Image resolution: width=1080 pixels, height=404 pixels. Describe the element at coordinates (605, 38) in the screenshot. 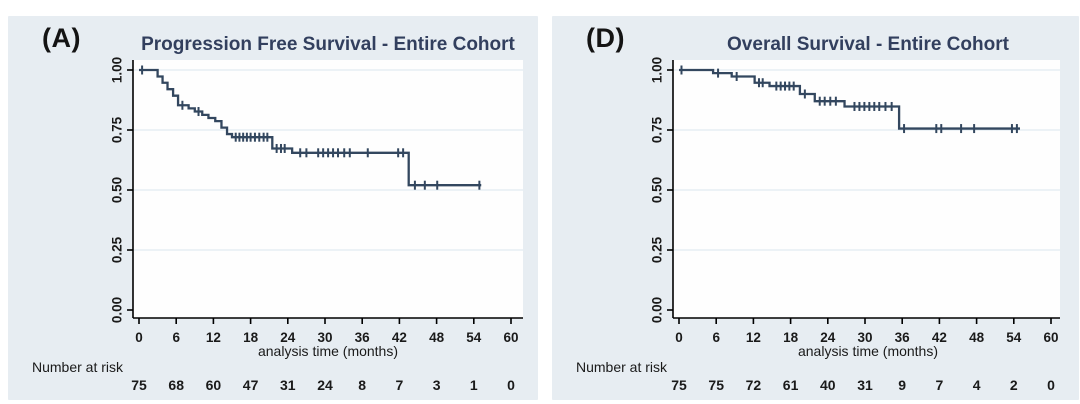

I see `panel-label-d: (D)` at that location.